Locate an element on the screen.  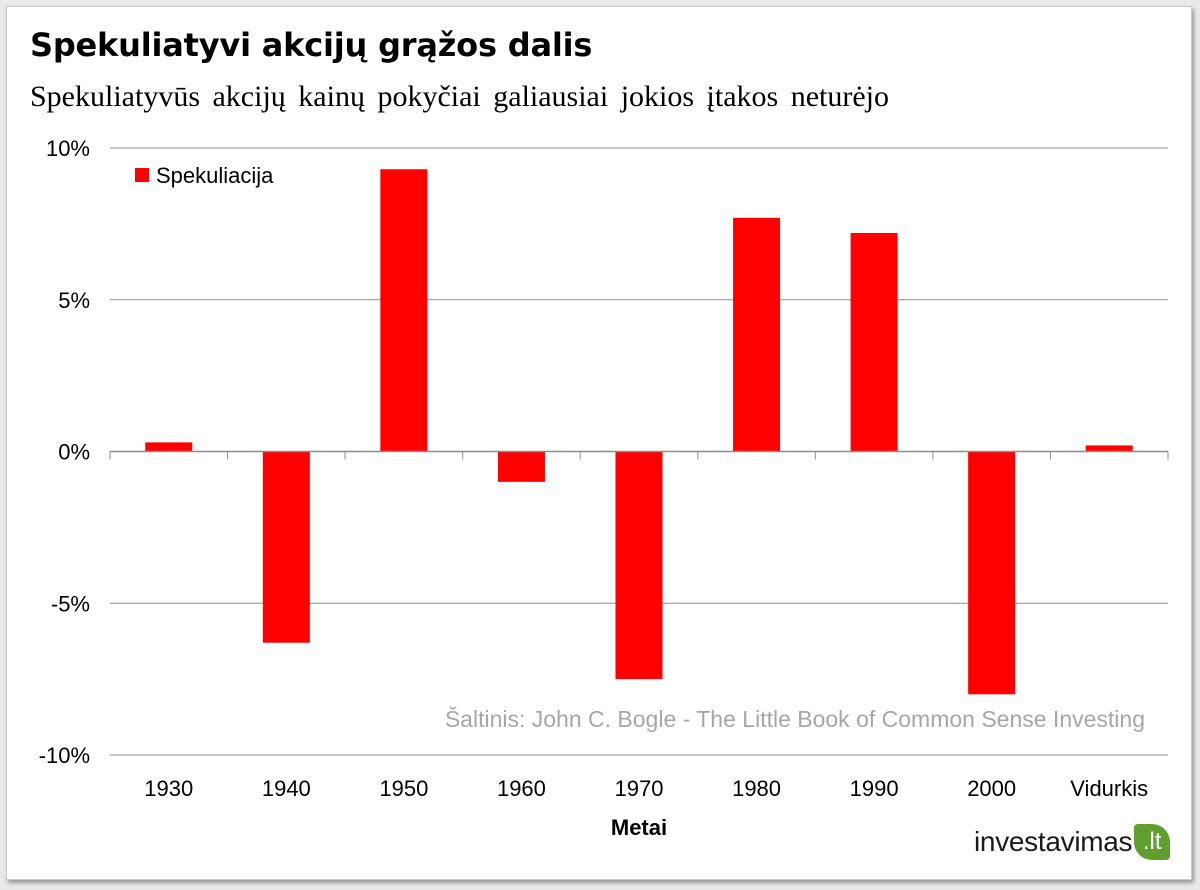
y-tick-labels: 10% 5% 0% -5% -10% is located at coordinates (64, 452).